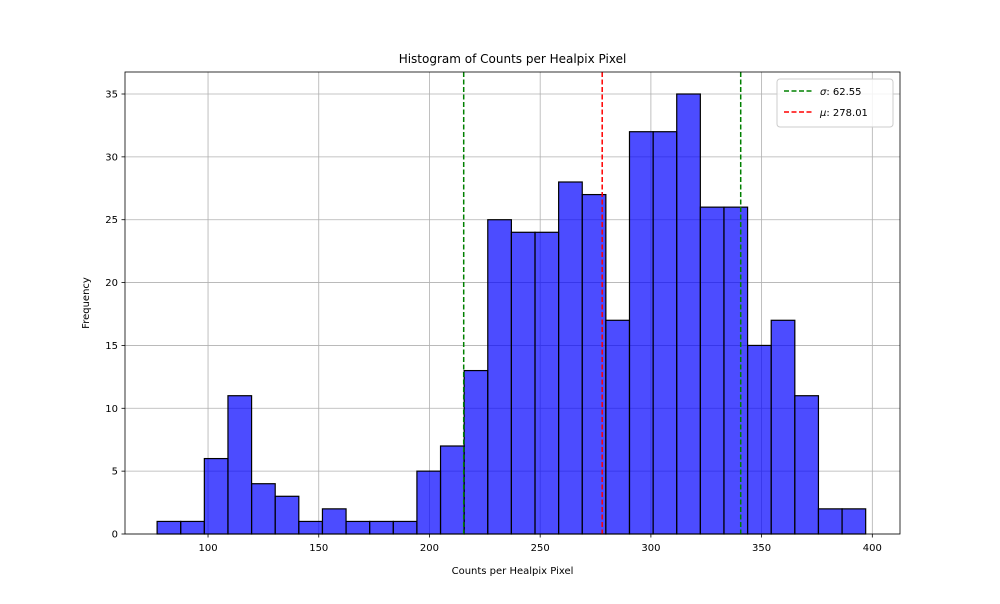 The height and width of the screenshot is (604, 1000). I want to click on y-tick-label: 25, so click(111, 220).